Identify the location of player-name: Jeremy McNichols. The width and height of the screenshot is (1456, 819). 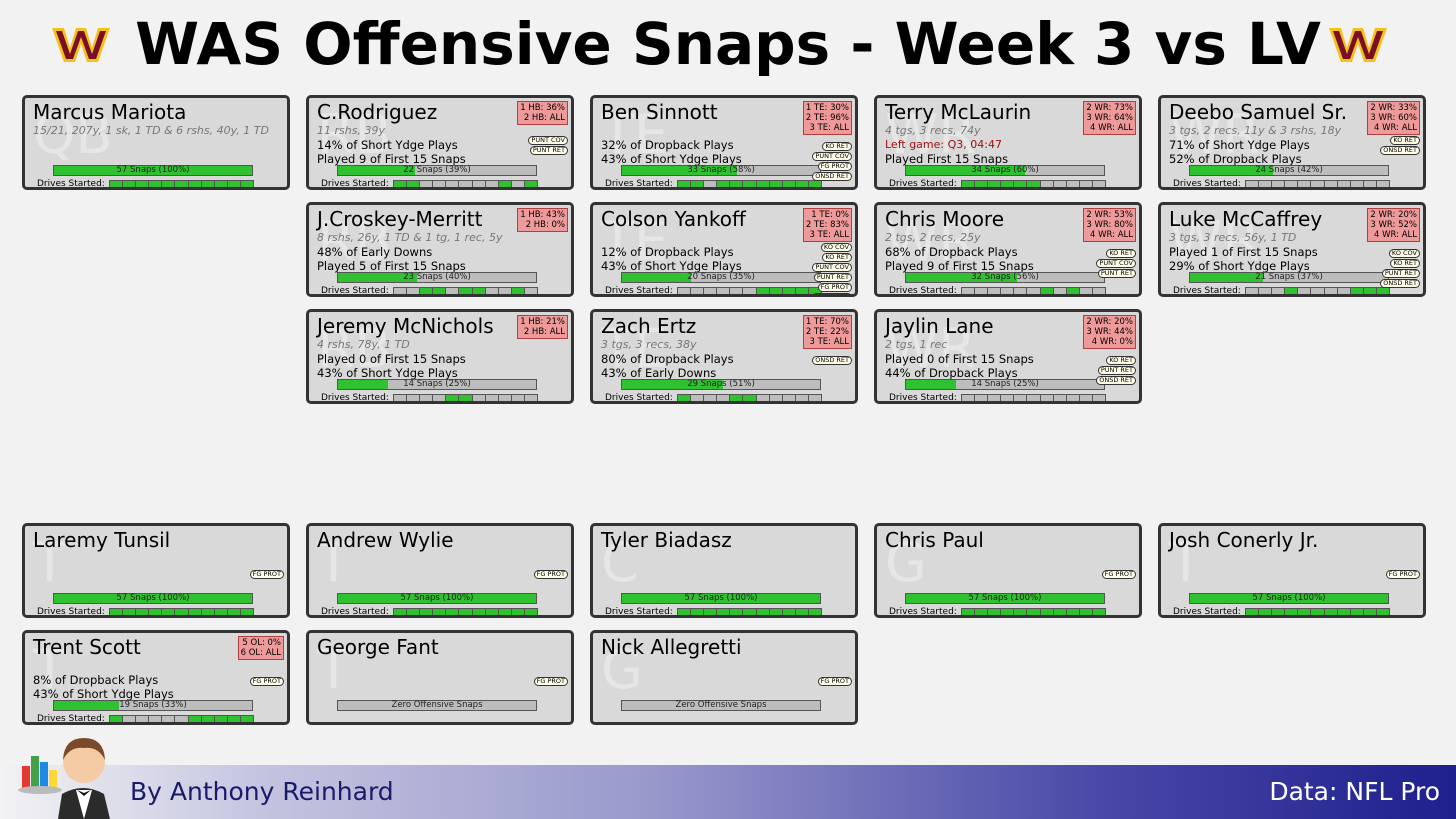
(405, 326).